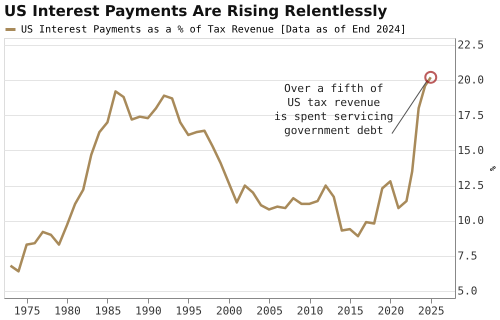  What do you see at coordinates (27, 311) in the screenshot?
I see `x-tick-label: 1975` at bounding box center [27, 311].